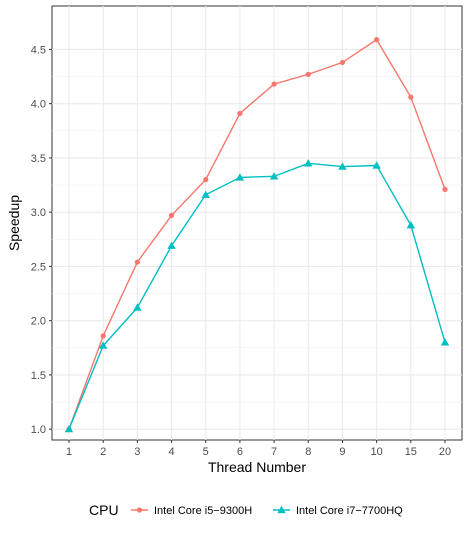 Image resolution: width=474 pixels, height=536 pixels. What do you see at coordinates (171, 452) in the screenshot?
I see `x-tick-label: 4` at bounding box center [171, 452].